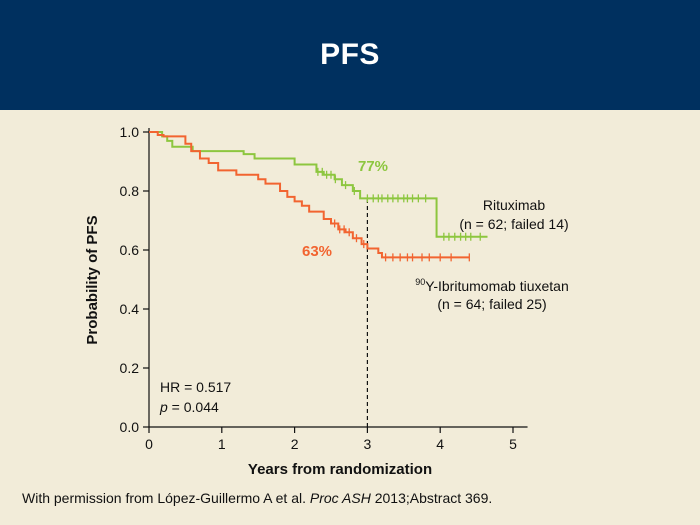  What do you see at coordinates (130, 368) in the screenshot?
I see `y-tick-label: 0.2` at bounding box center [130, 368].